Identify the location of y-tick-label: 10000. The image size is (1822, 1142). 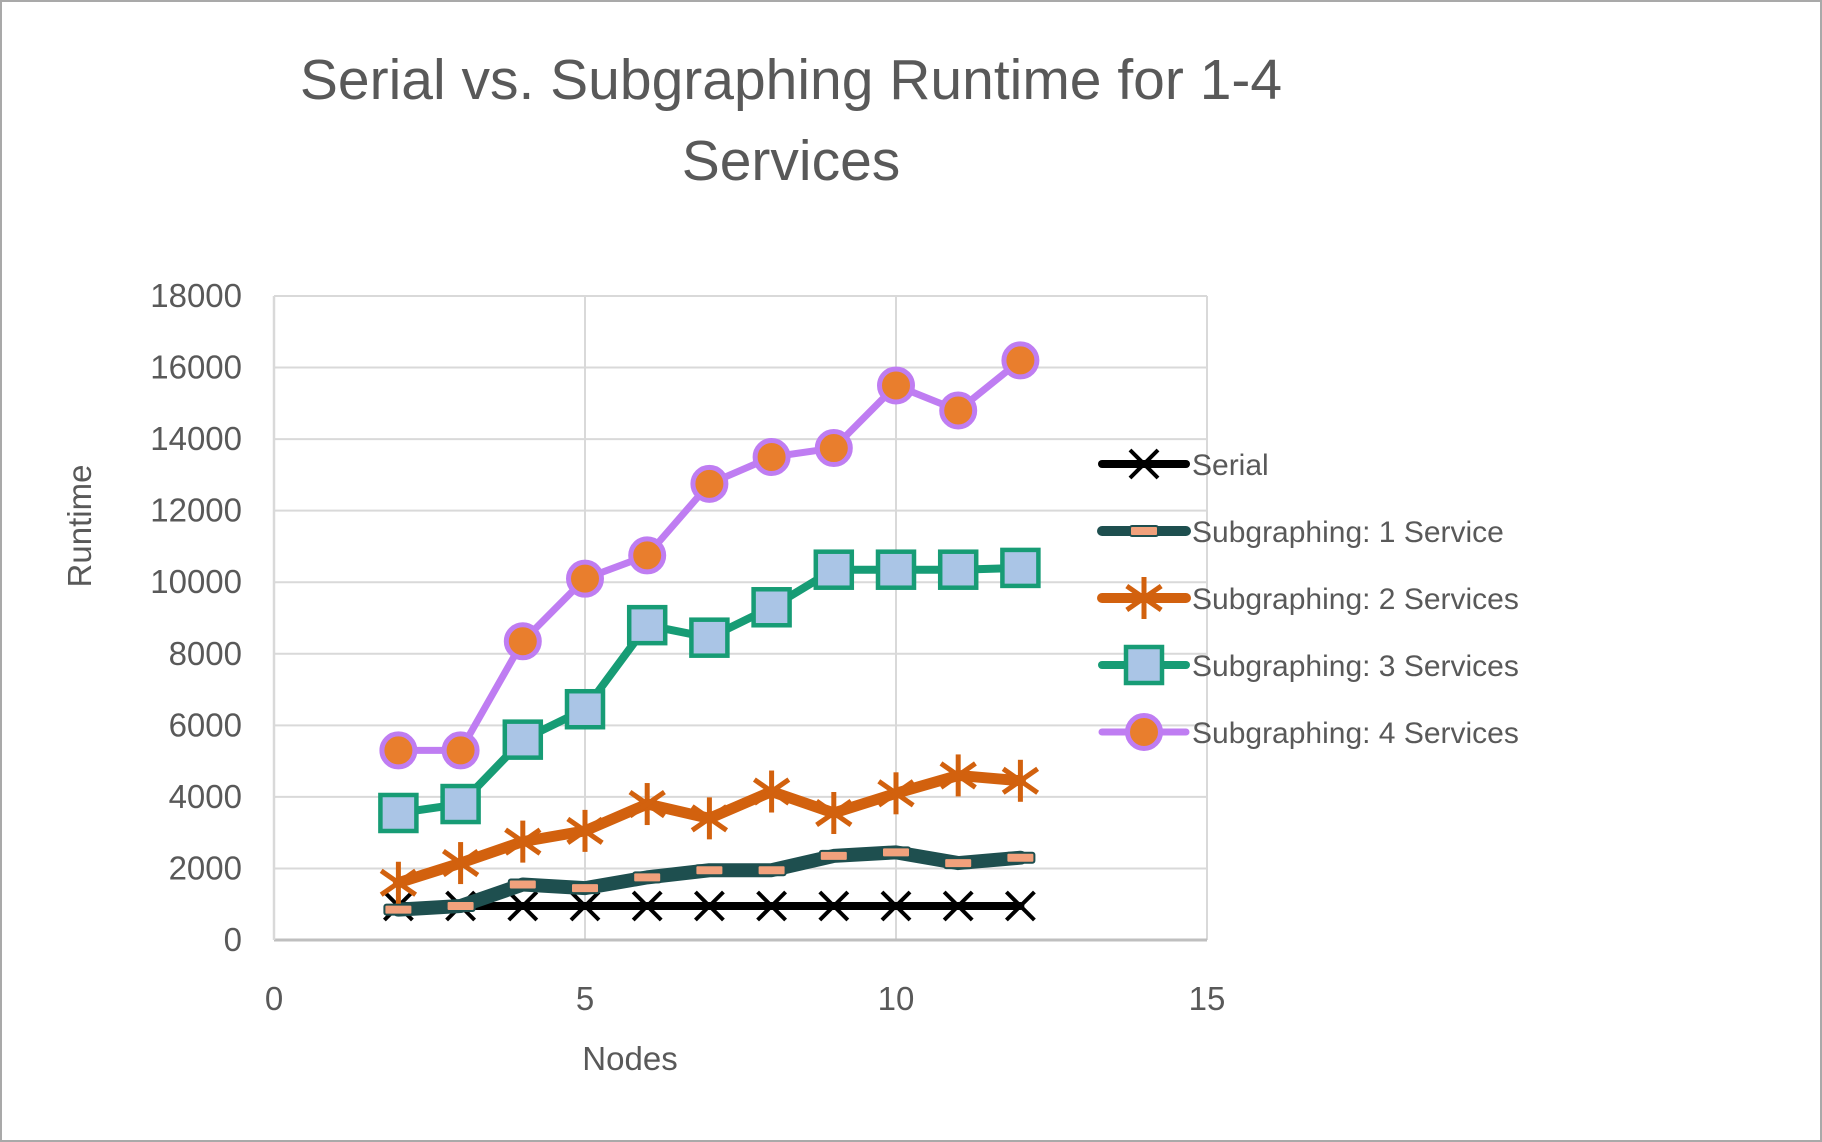
(196, 581).